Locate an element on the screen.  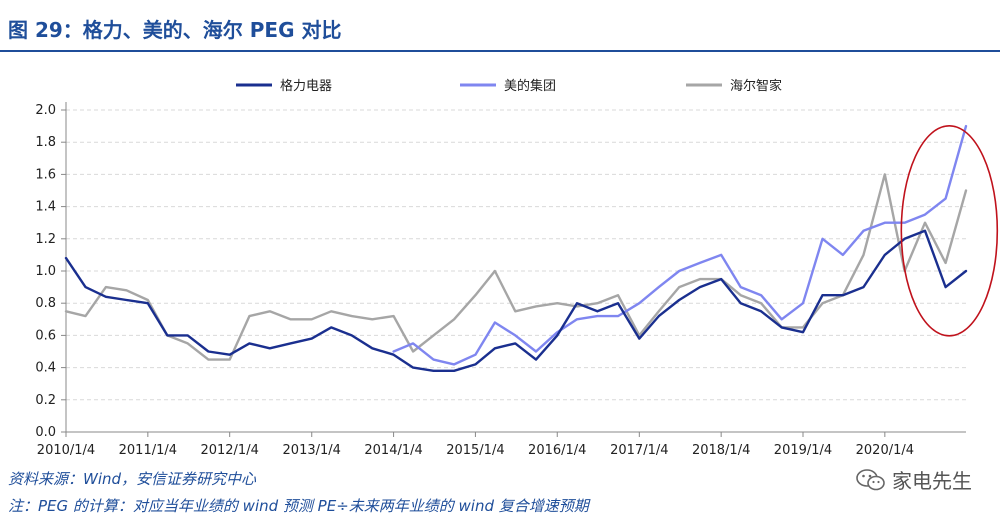
legend-label: 海尔智家 is located at coordinates (756, 86).